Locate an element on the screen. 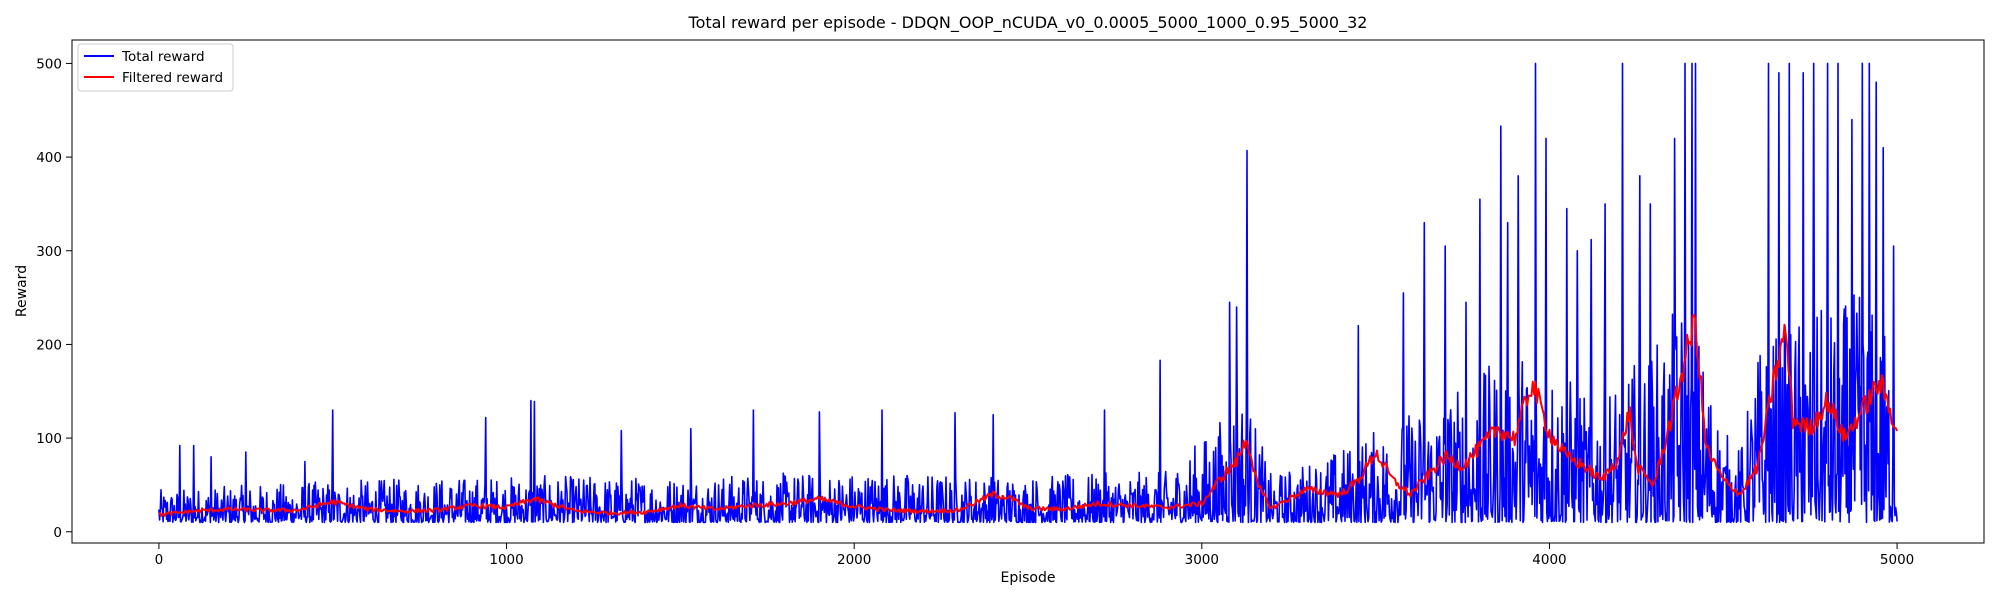 This screenshot has height=604, width=2000. x-tick-label: 4000 is located at coordinates (1549, 560).